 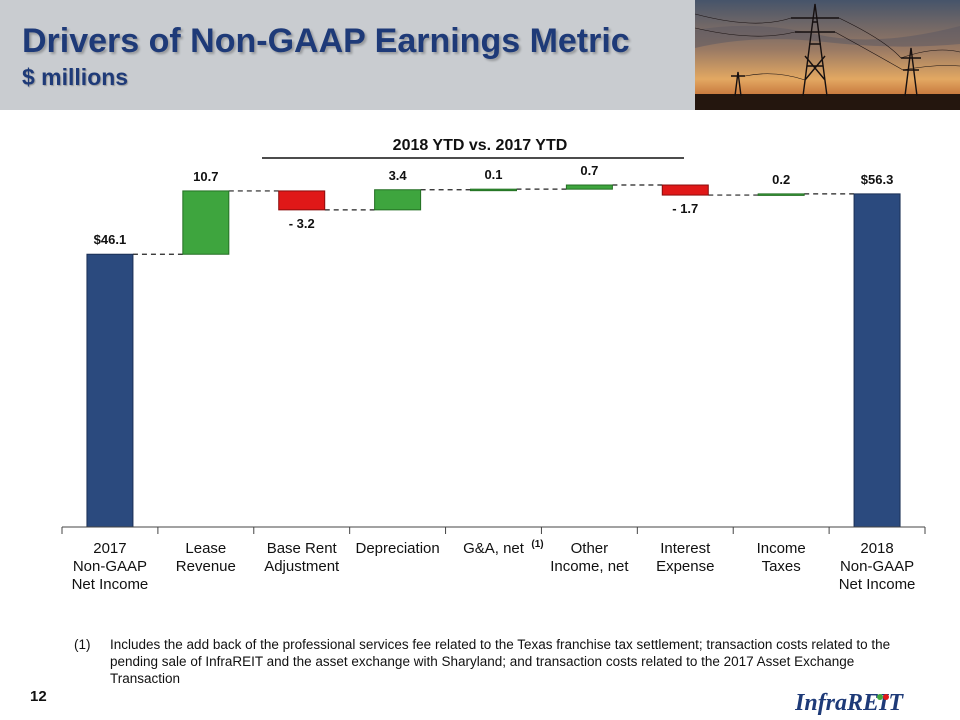 What do you see at coordinates (205, 176) in the screenshot?
I see `data-label-2: 10.7` at bounding box center [205, 176].